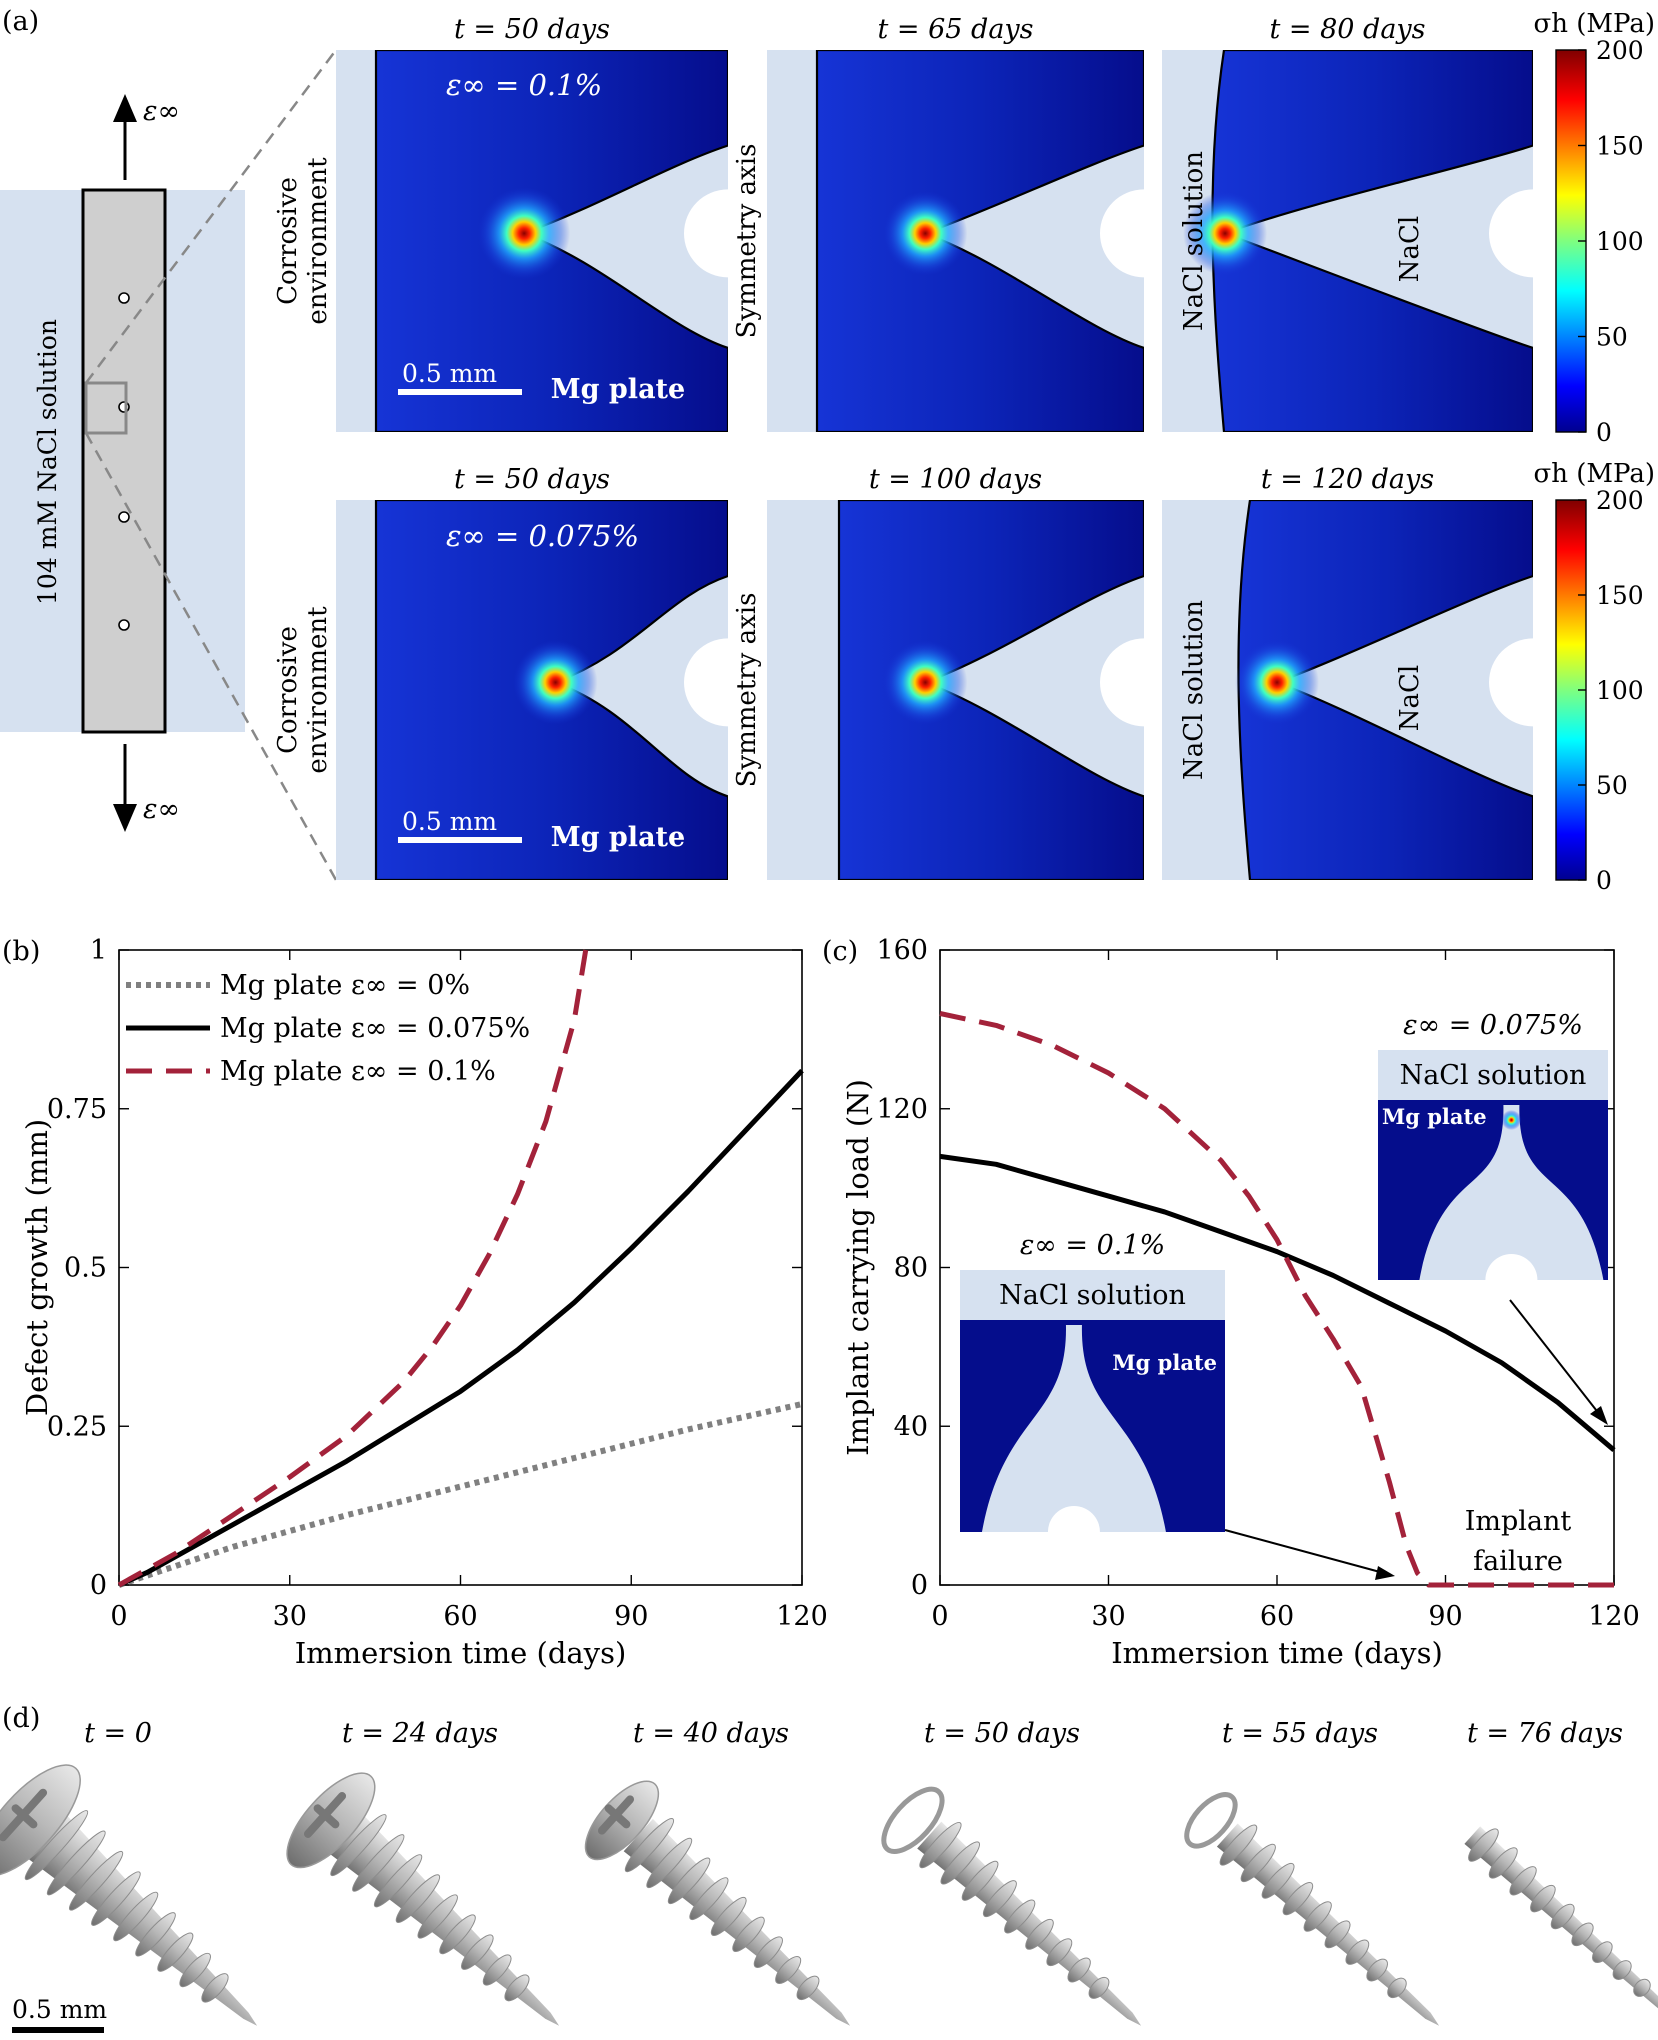  What do you see at coordinates (955, 479) in the screenshot?
I see `time-label: t = 100 days` at bounding box center [955, 479].